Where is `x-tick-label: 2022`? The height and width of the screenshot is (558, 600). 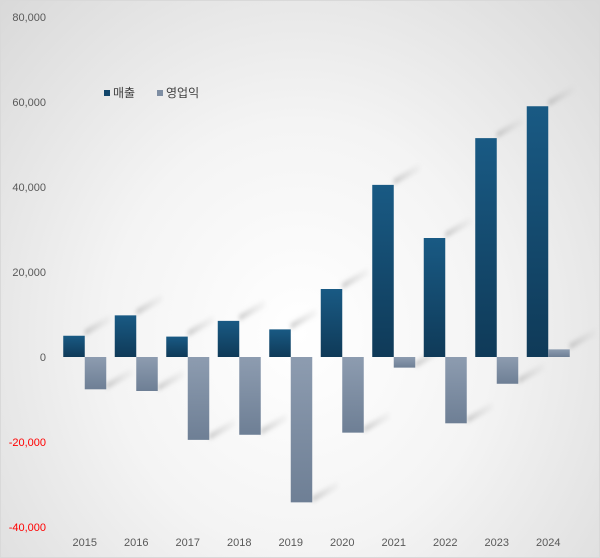
x-tick-label: 2022 is located at coordinates (445, 543).